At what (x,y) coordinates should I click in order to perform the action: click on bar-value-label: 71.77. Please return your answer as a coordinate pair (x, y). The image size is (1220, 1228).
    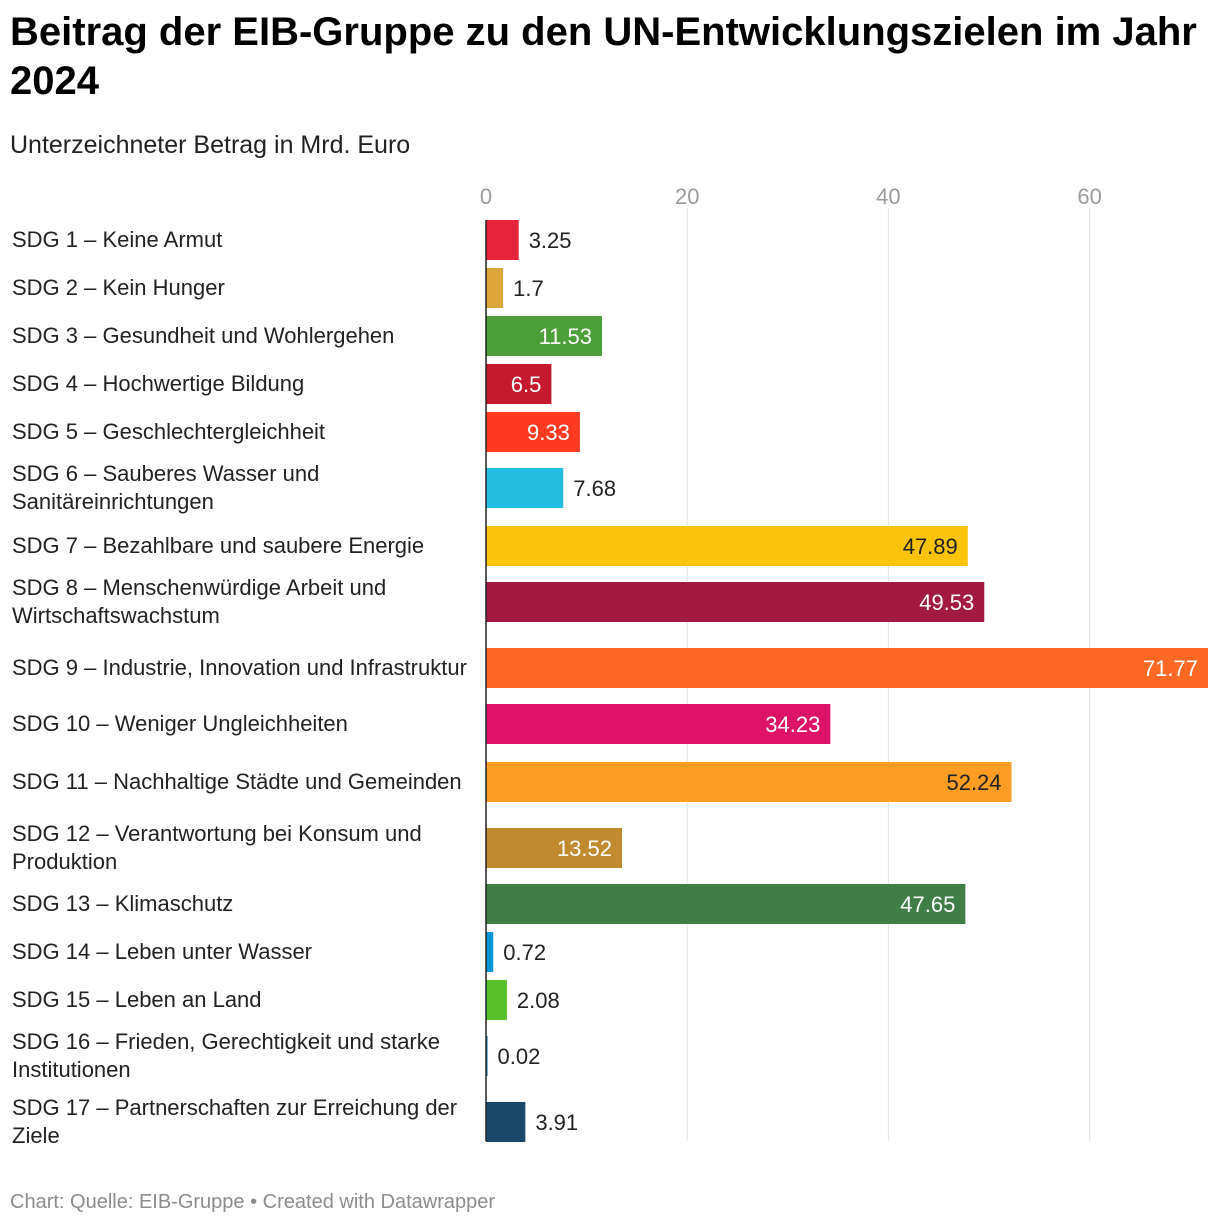
    Looking at the image, I should click on (1170, 668).